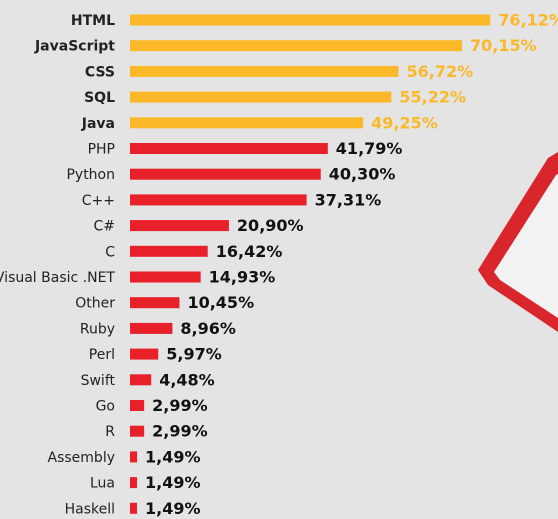  What do you see at coordinates (362, 174) in the screenshot?
I see `value-label: 40,30%` at bounding box center [362, 174].